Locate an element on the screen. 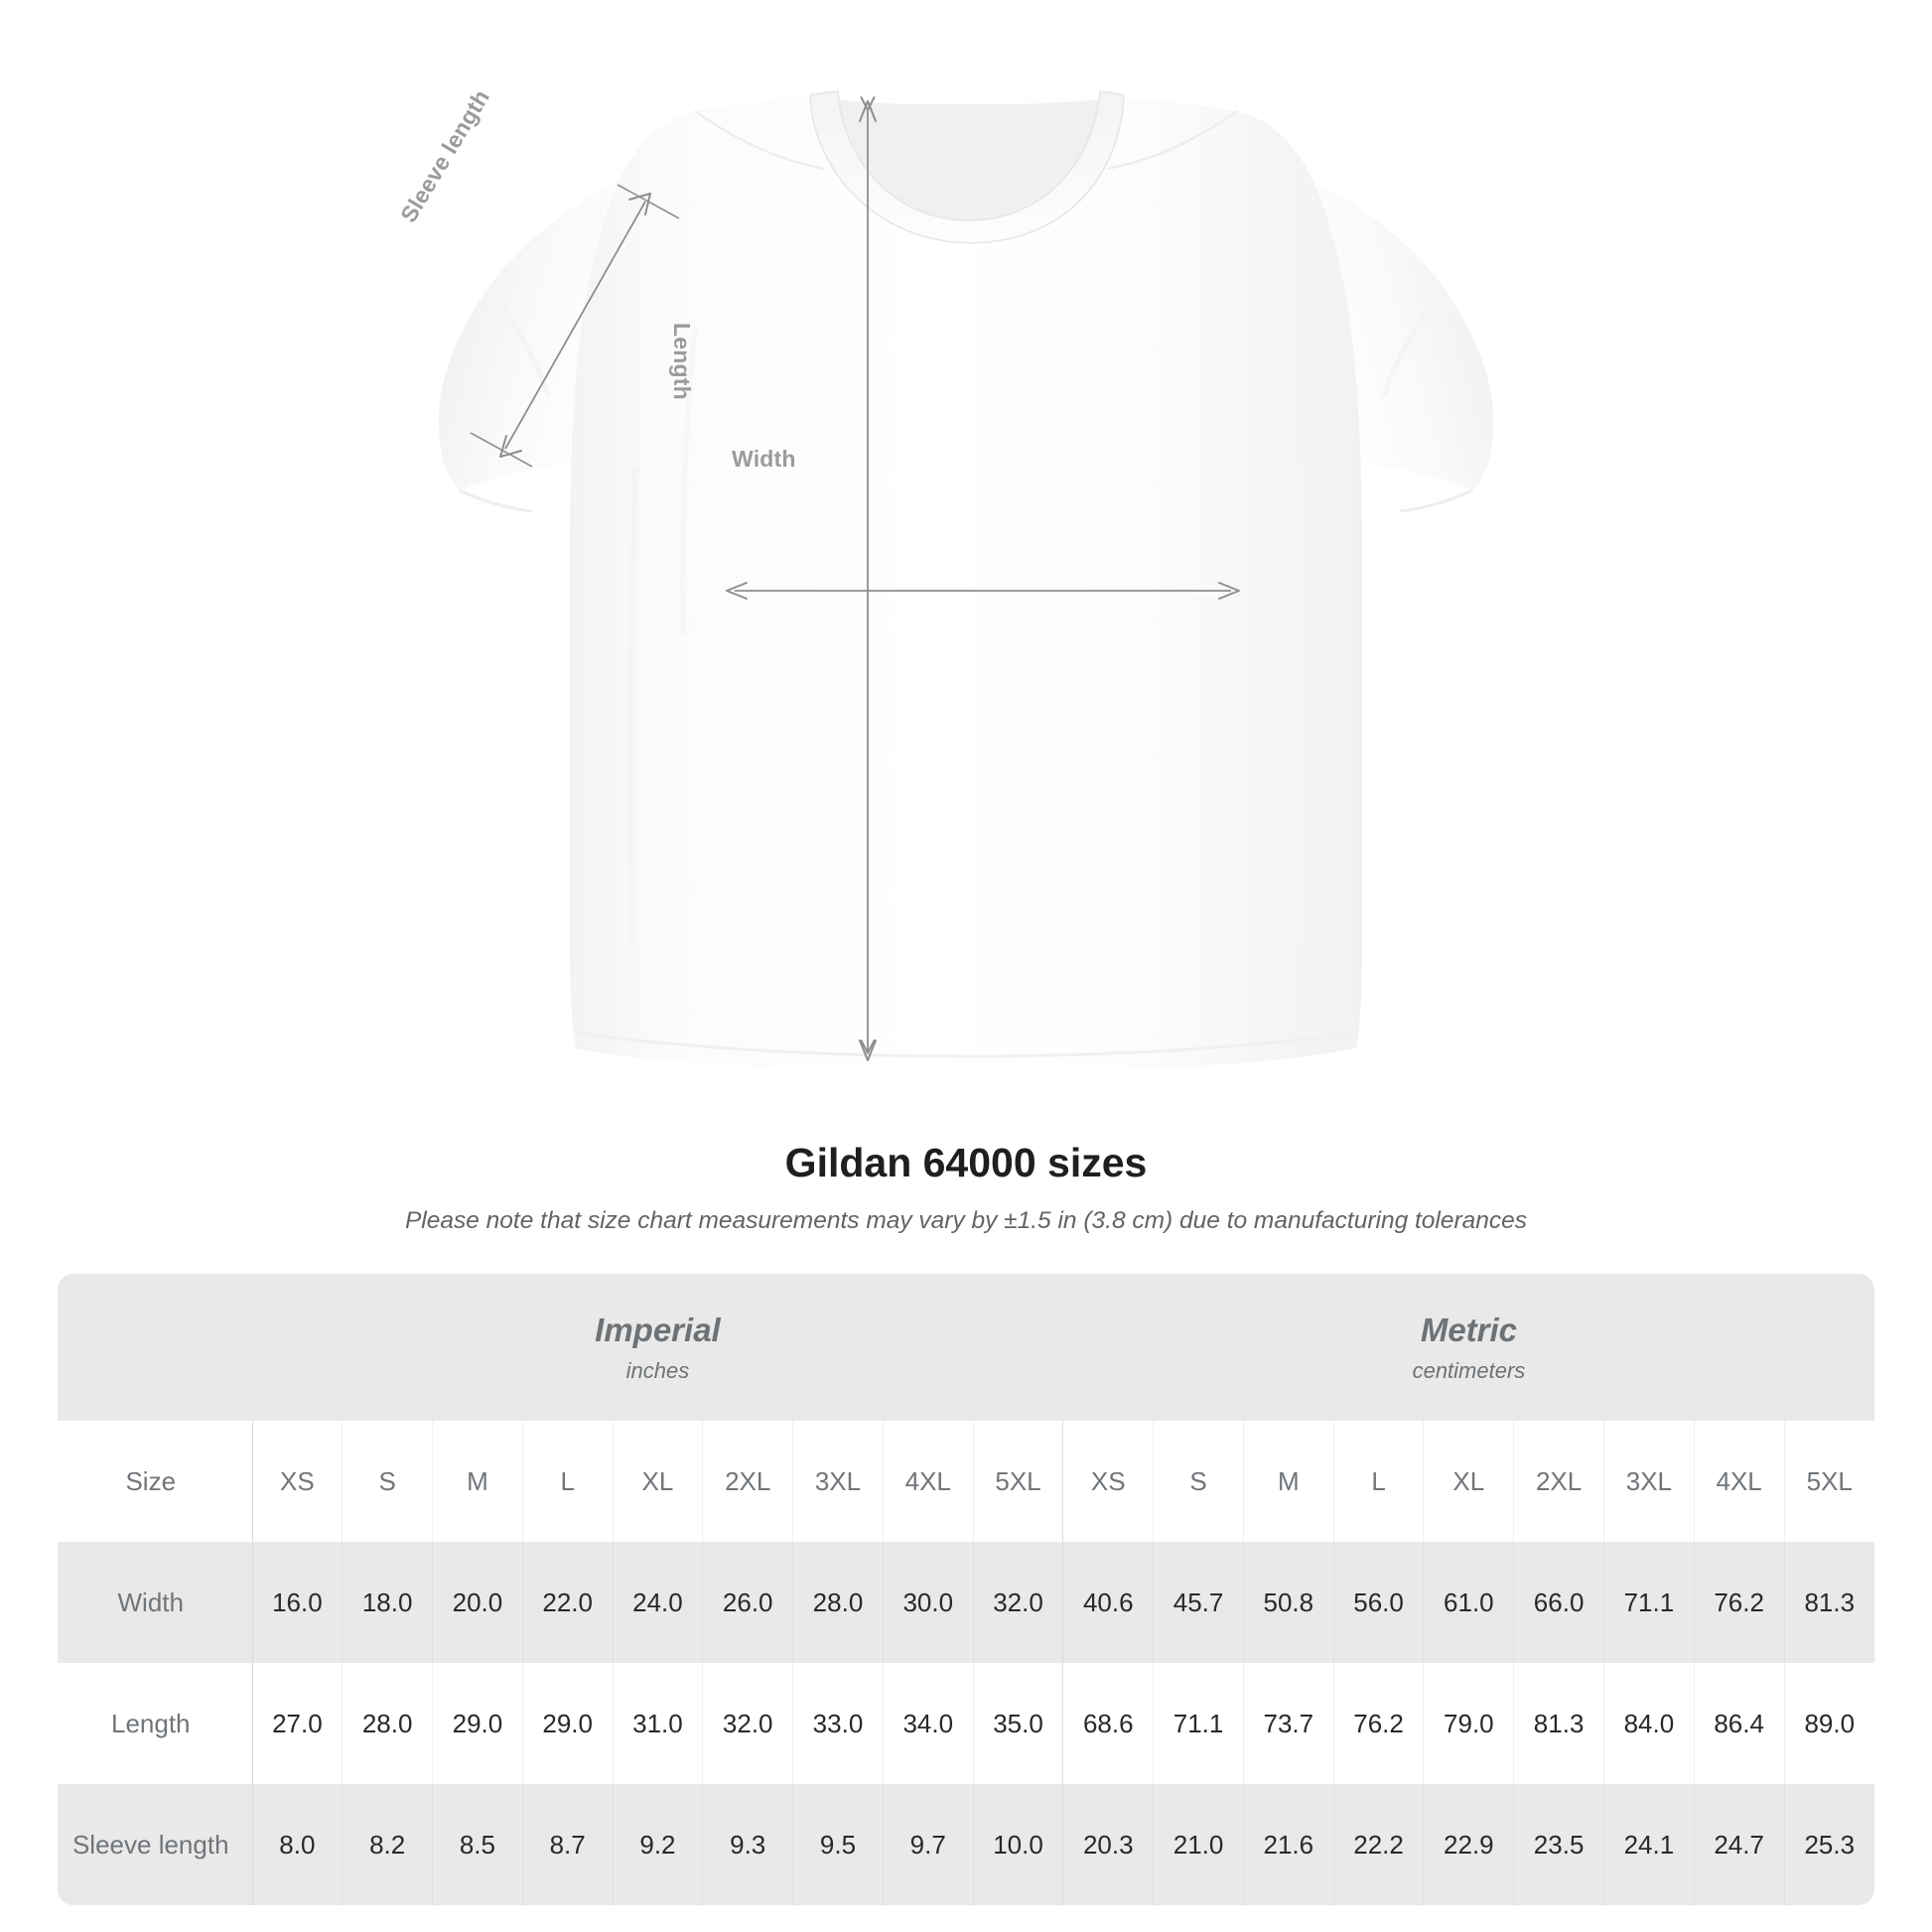  table-cell: 84.0 is located at coordinates (1648, 1724).